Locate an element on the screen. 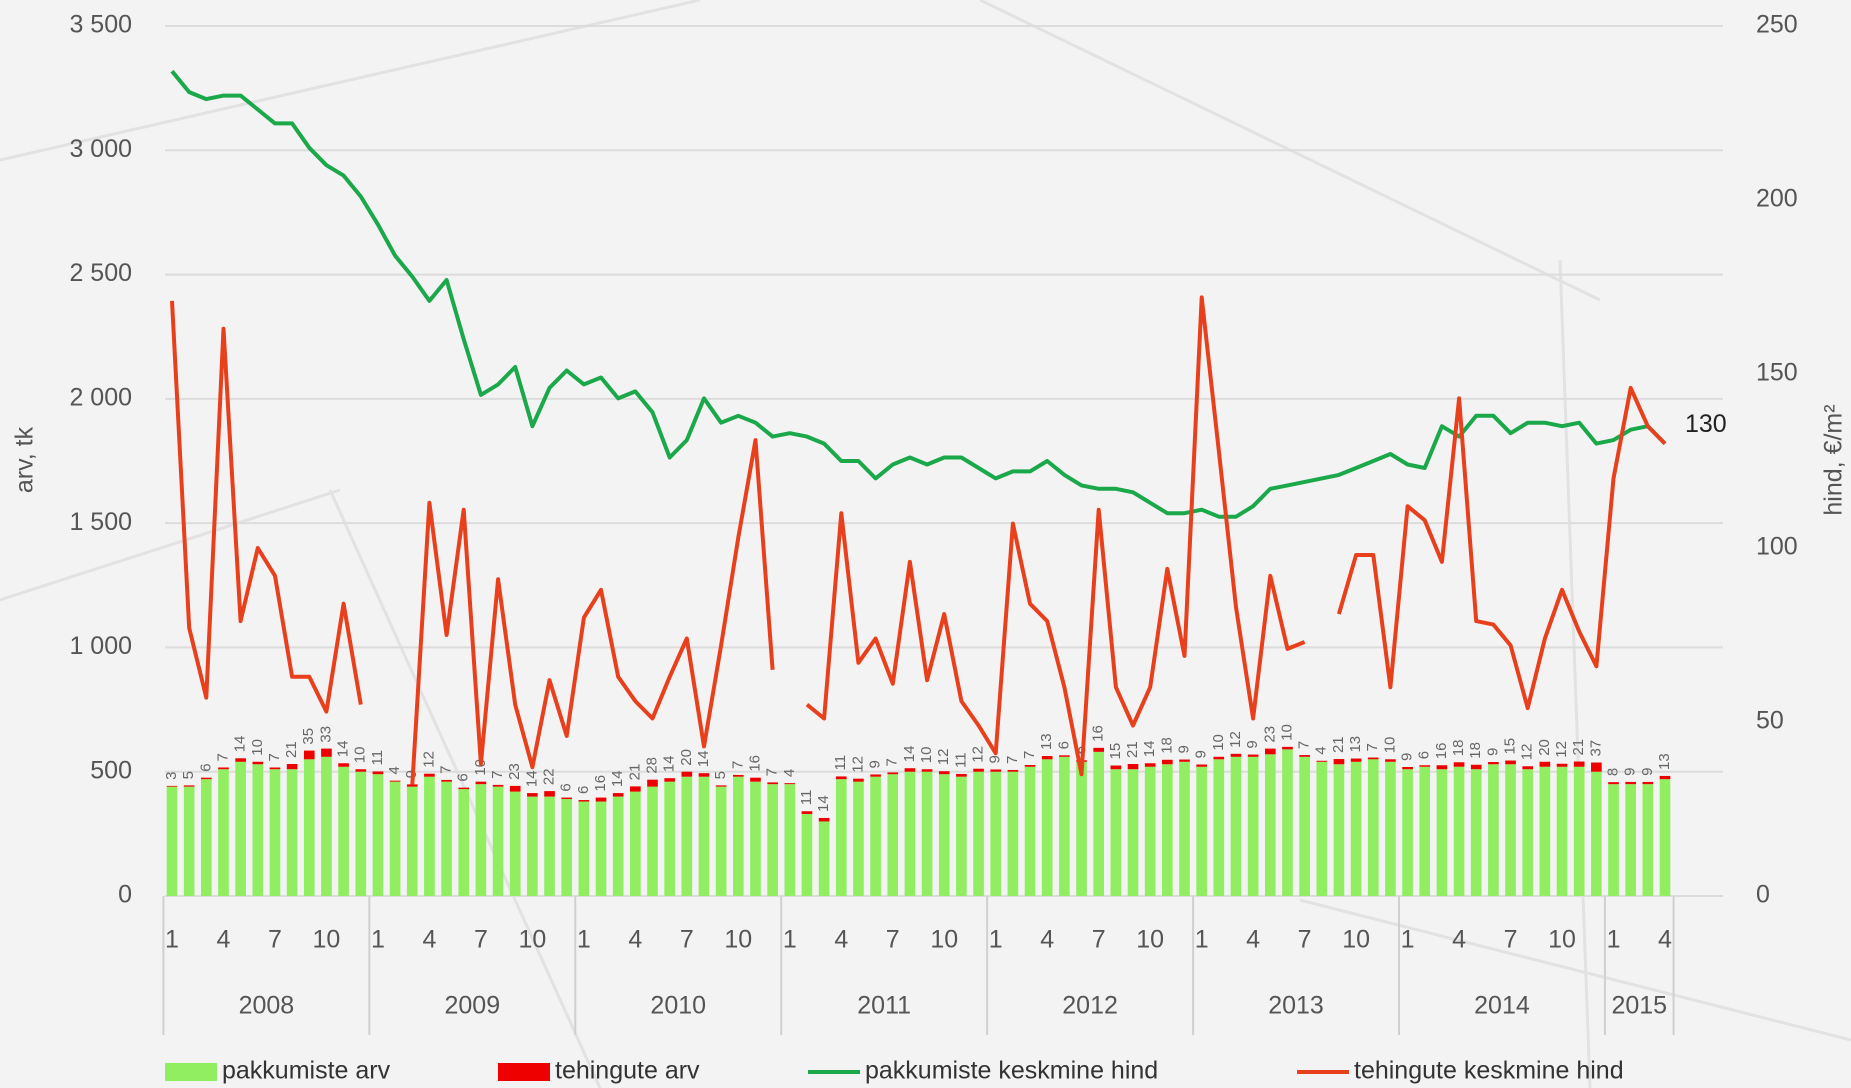  y2-tick-label: 0 is located at coordinates (1763, 895).